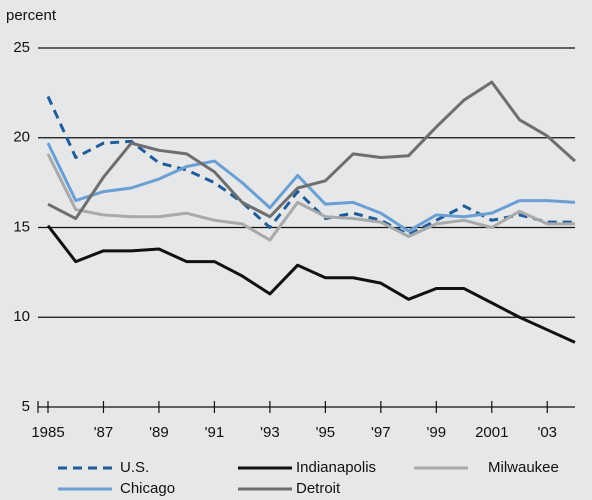 Image resolution: width=592 pixels, height=500 pixels. Describe the element at coordinates (147, 488) in the screenshot. I see `legend-label: Chicago` at that location.